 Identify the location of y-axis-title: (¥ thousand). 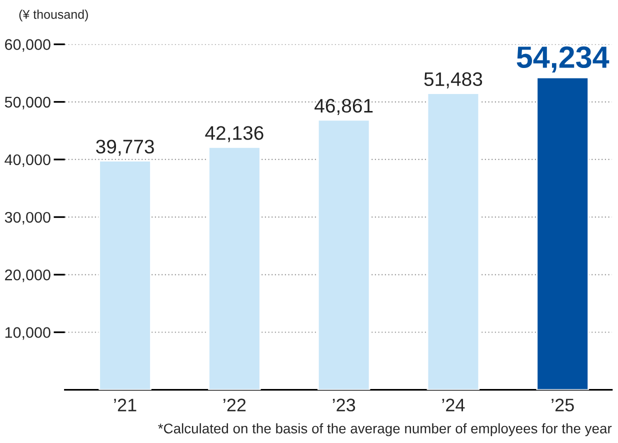
(53, 16).